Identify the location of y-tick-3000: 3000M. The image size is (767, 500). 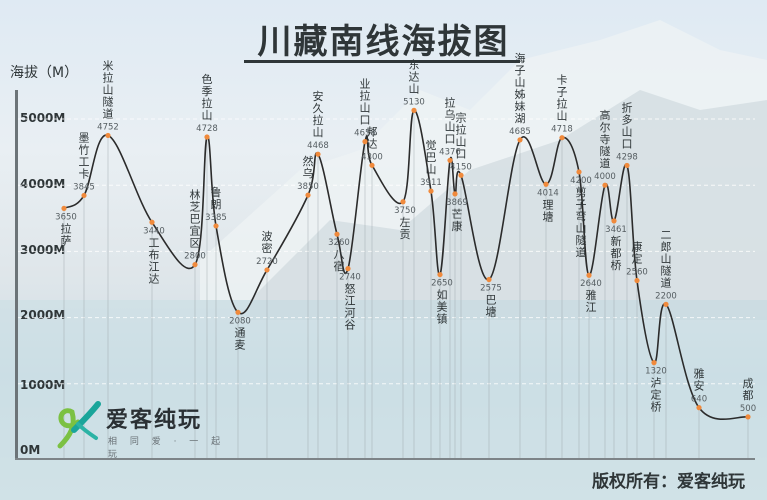
(43, 250).